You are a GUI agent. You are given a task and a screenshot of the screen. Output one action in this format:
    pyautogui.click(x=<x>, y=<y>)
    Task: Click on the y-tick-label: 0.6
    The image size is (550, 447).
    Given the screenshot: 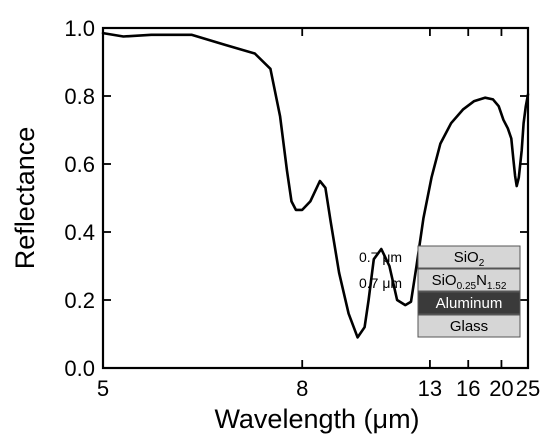 What is the action you would take?
    pyautogui.click(x=79, y=164)
    